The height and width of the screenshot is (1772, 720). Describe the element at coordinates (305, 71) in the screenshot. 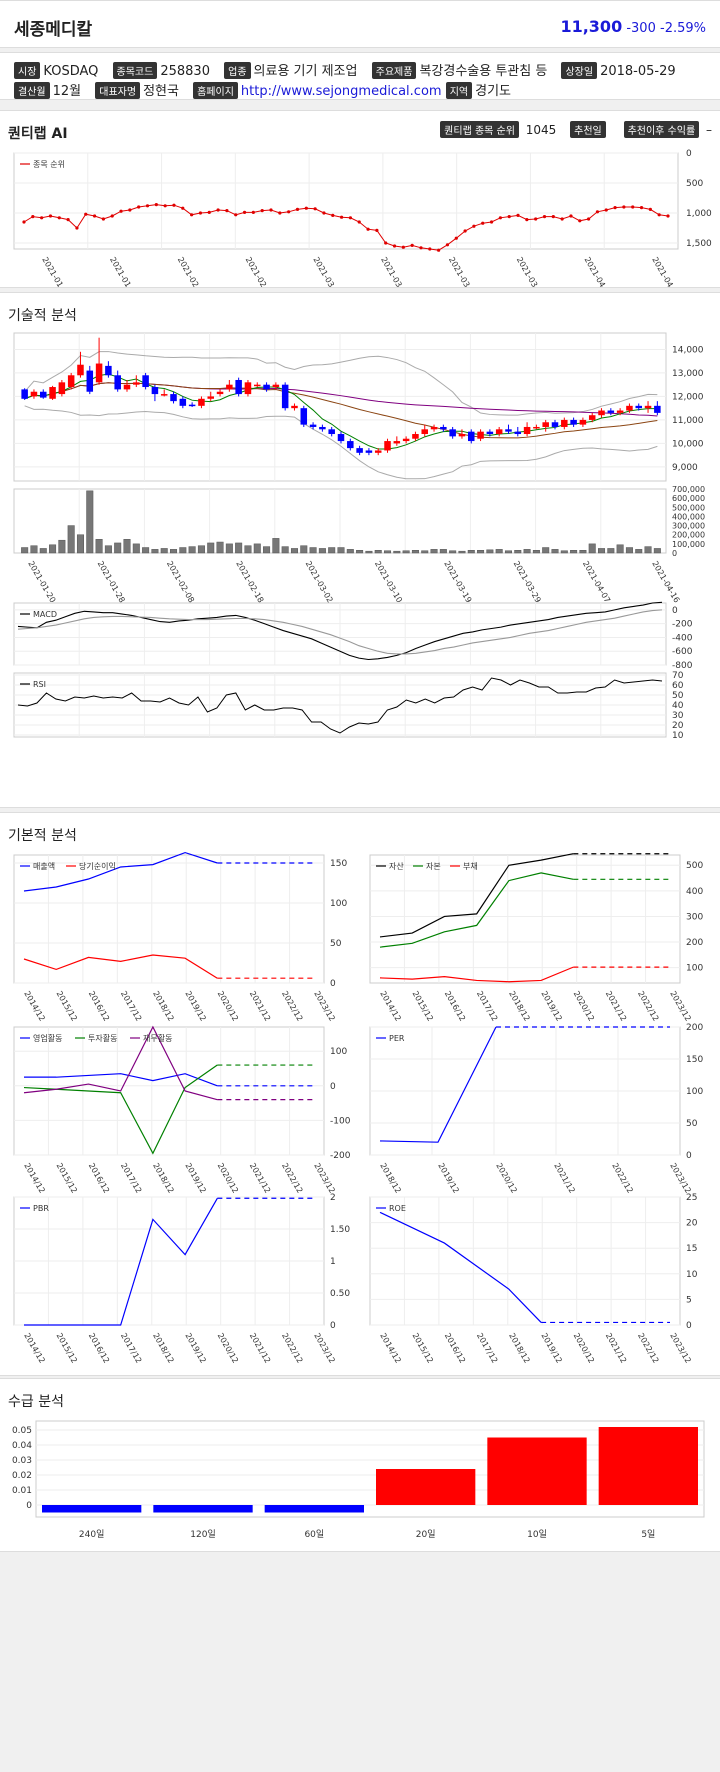

I see `industry-value: 의료용 기기 제조업` at that location.